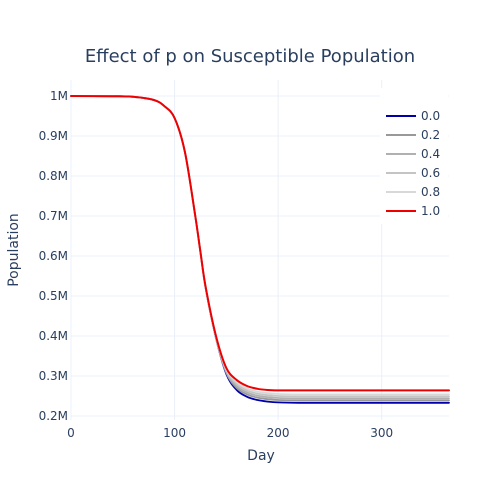  Describe the element at coordinates (250, 56) in the screenshot. I see `chart-title: Effect of p on Susceptible Population` at that location.